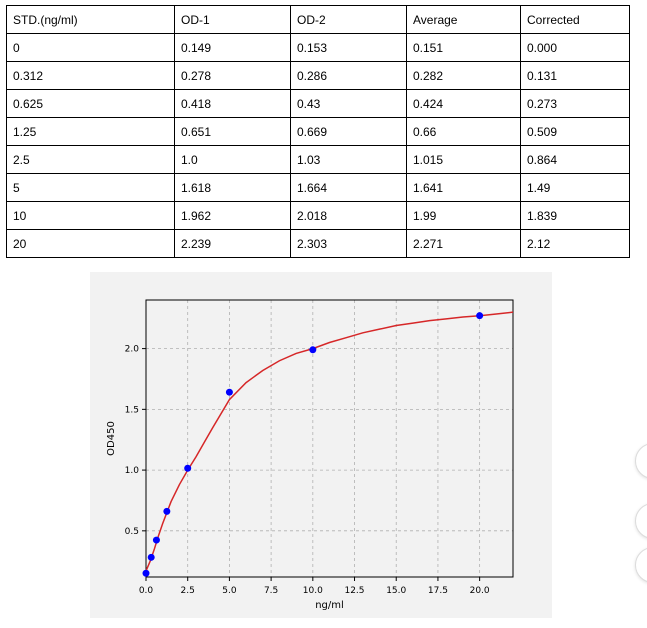 The height and width of the screenshot is (628, 647). Describe the element at coordinates (90, 75) in the screenshot. I see `table-cell: 0.312` at that location.